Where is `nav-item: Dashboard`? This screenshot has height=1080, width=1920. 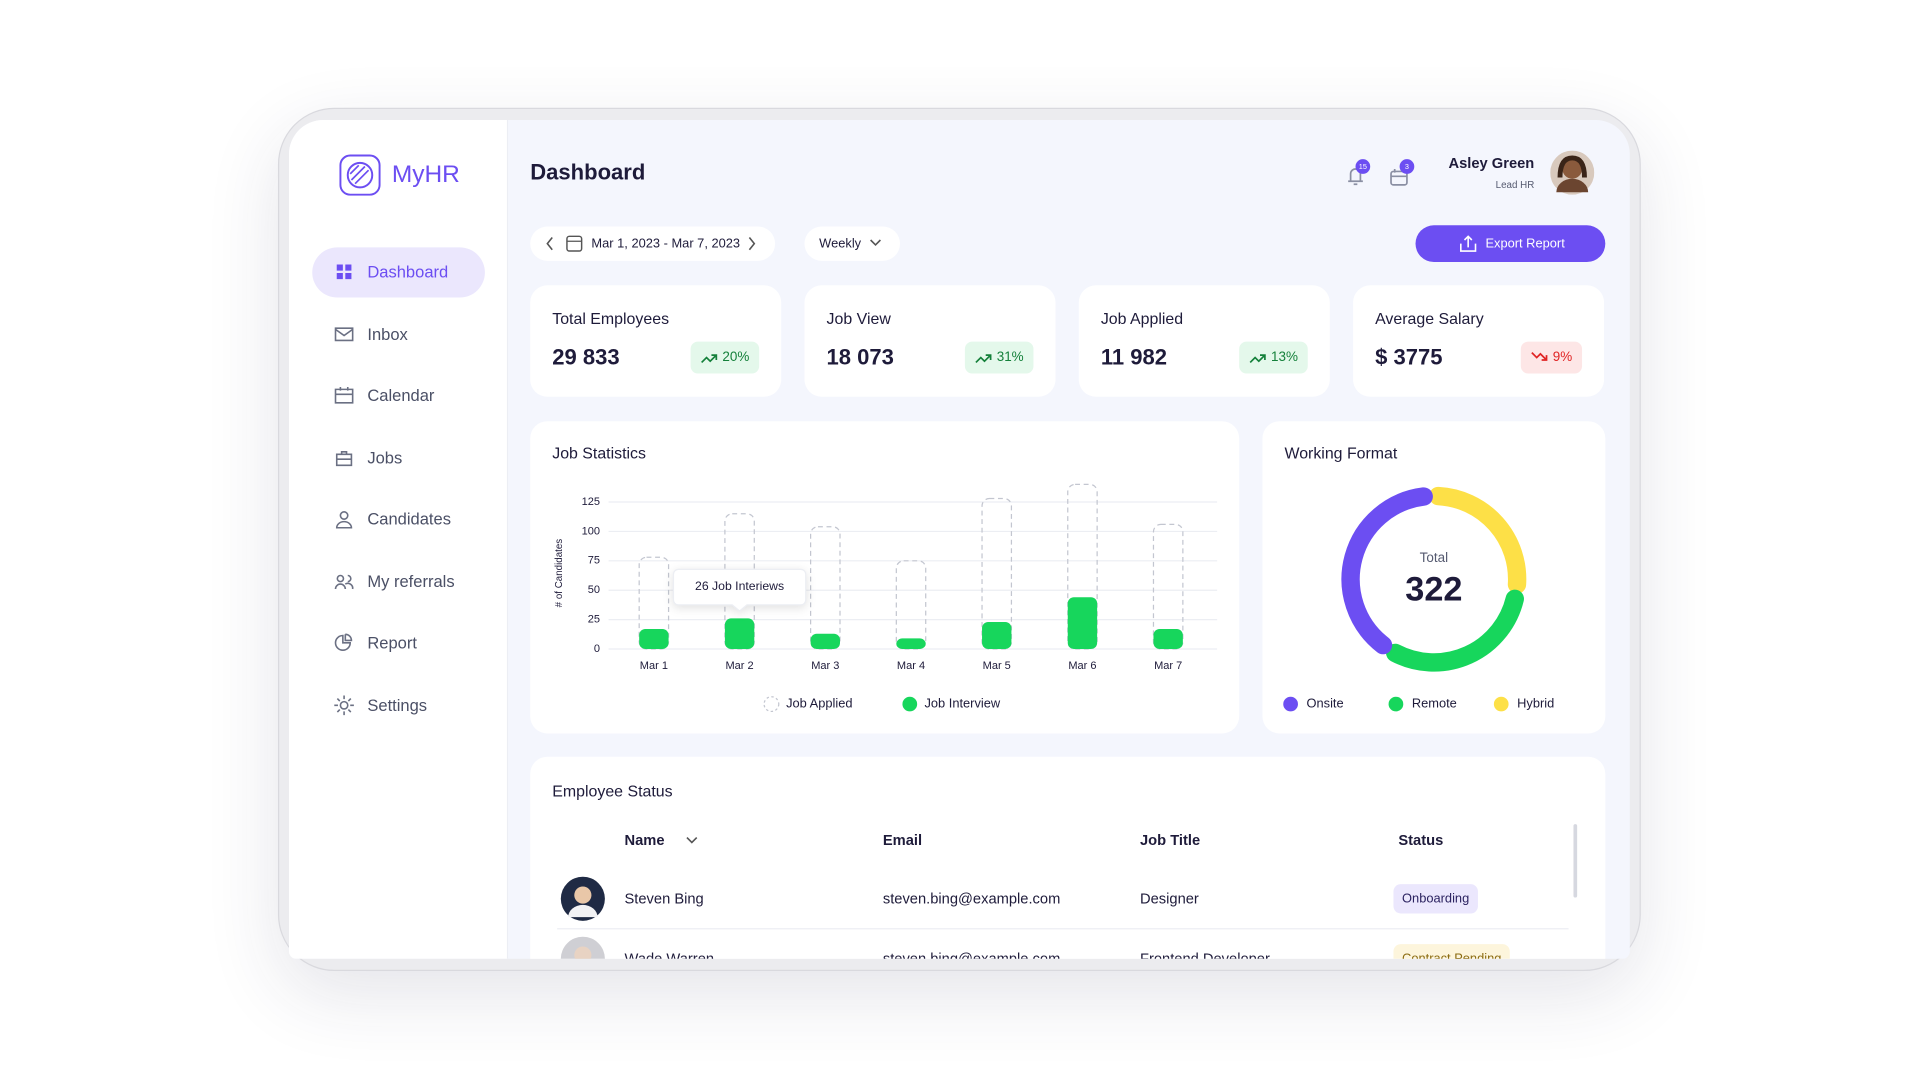 nav-item: Dashboard is located at coordinates (408, 272).